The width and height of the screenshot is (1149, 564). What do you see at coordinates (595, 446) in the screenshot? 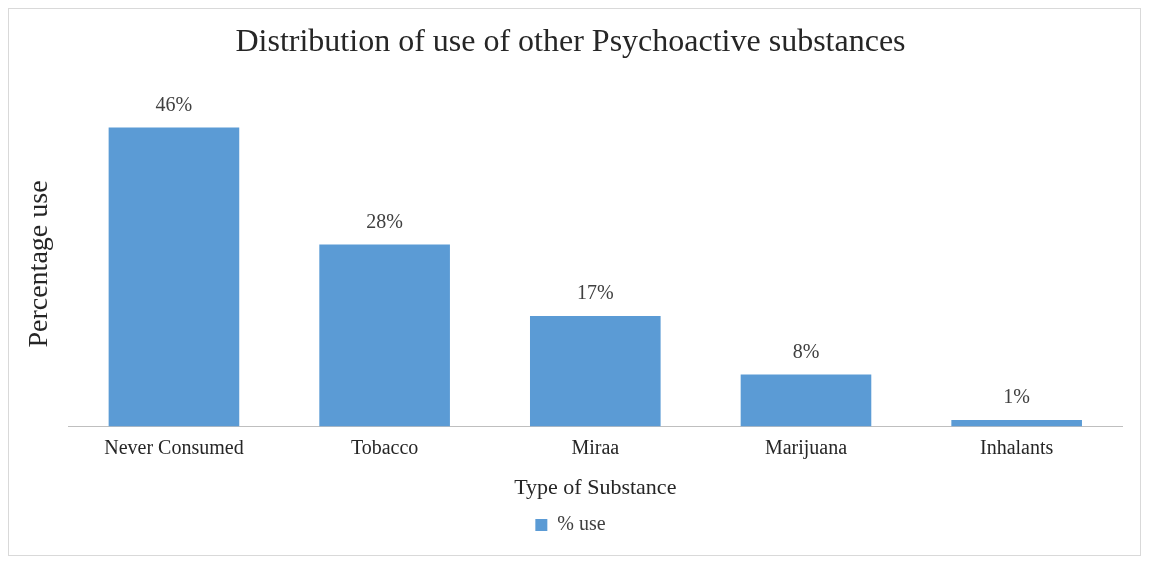
I see `x-tick-label: Miraa` at bounding box center [595, 446].